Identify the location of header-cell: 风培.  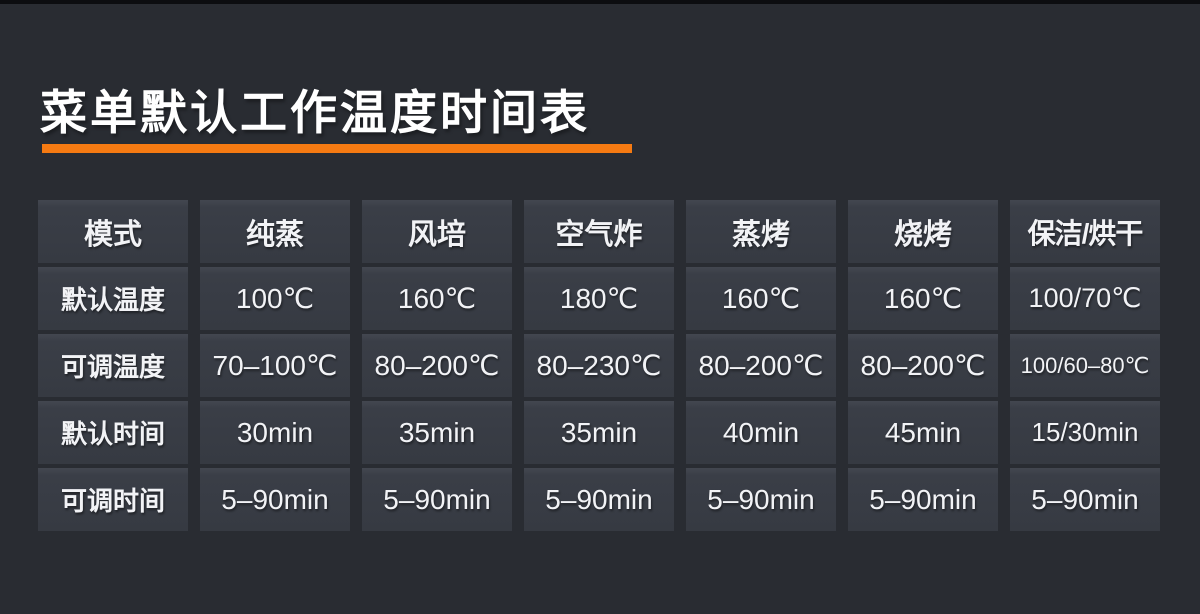
(437, 231).